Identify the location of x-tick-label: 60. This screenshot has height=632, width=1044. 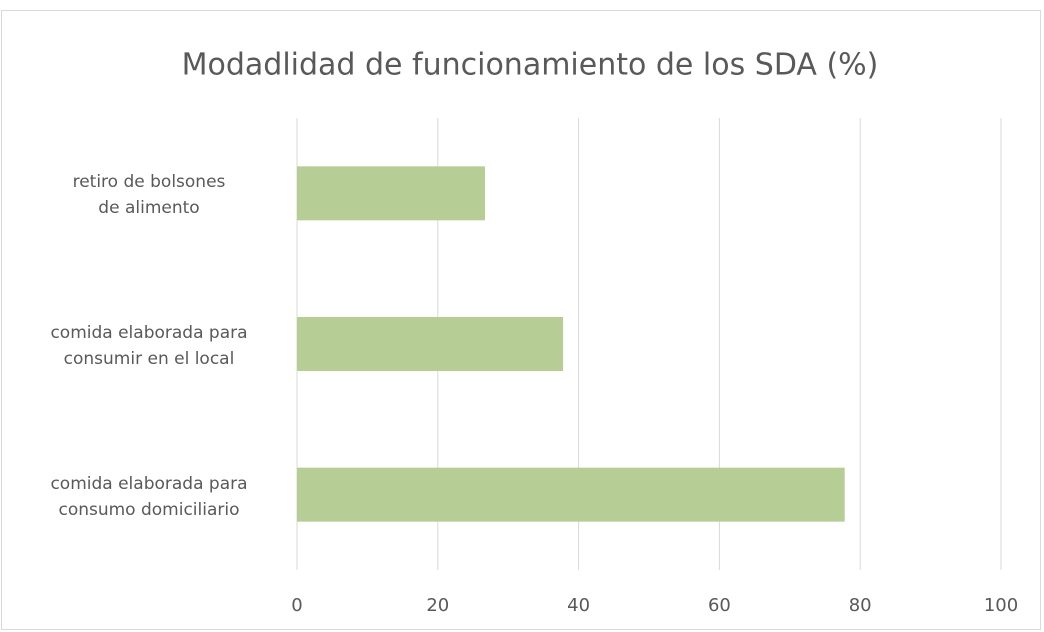
(719, 605).